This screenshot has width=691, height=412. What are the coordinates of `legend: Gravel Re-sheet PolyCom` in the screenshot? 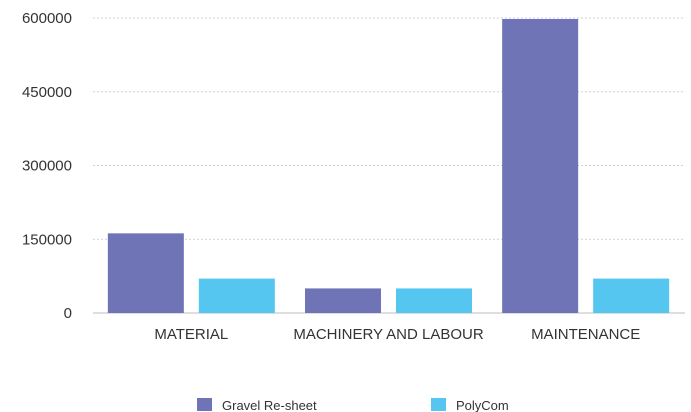 It's located at (353, 405).